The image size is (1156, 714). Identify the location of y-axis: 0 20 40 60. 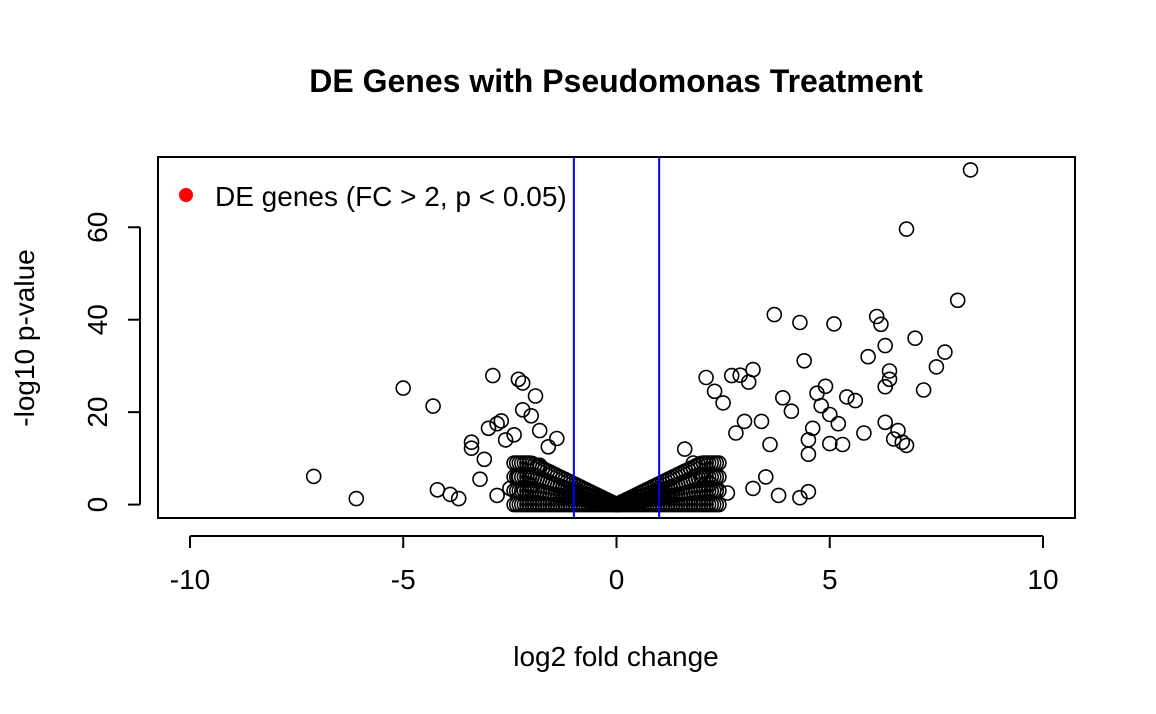
(111, 362).